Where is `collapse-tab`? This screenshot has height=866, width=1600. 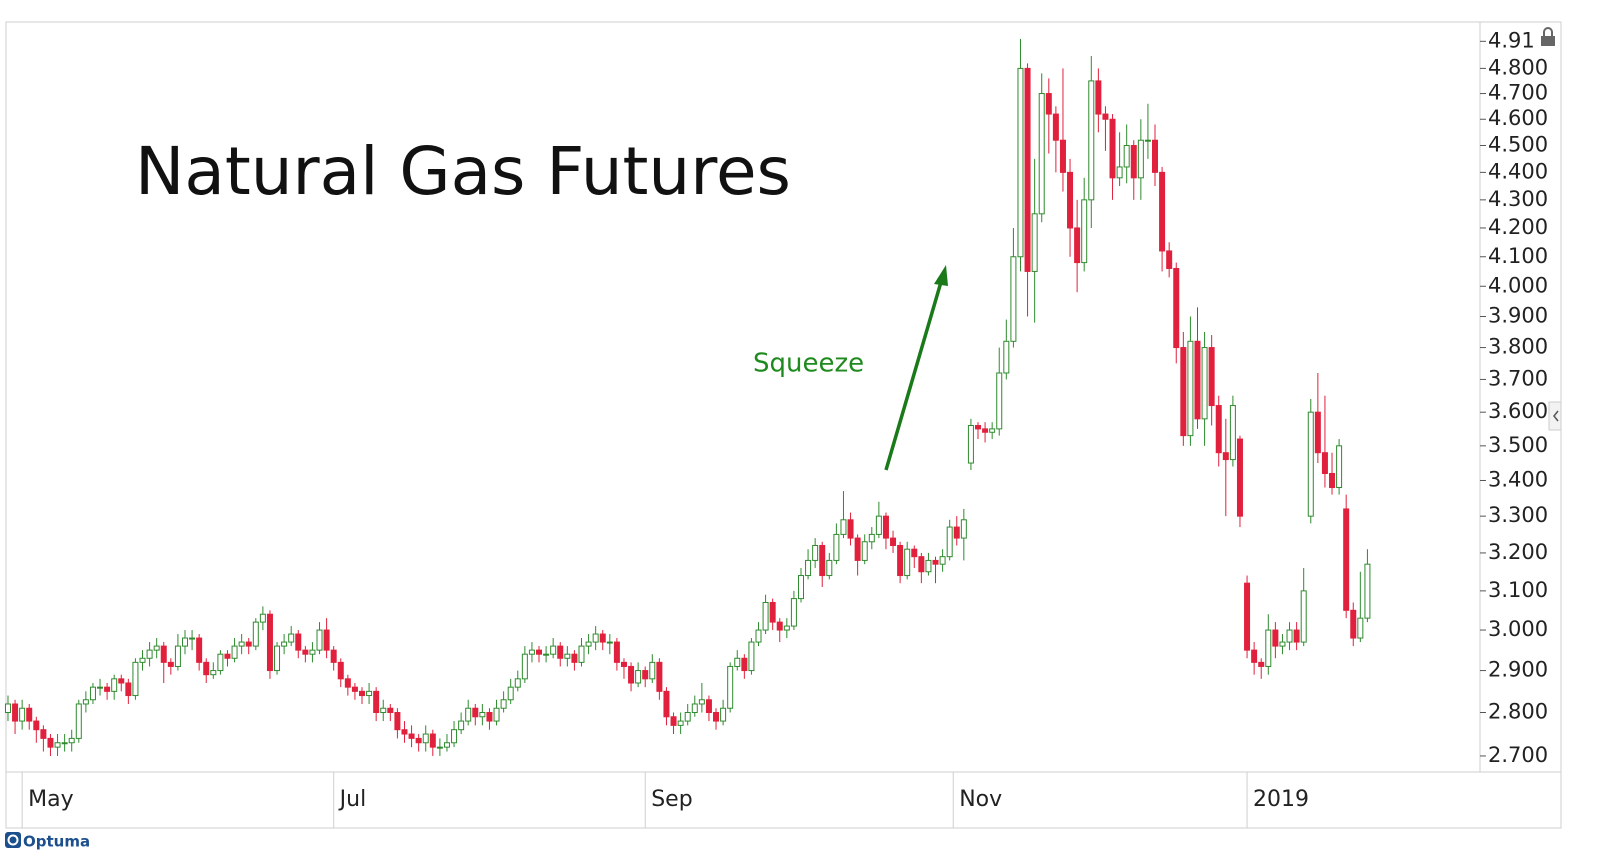
collapse-tab is located at coordinates (1555, 416).